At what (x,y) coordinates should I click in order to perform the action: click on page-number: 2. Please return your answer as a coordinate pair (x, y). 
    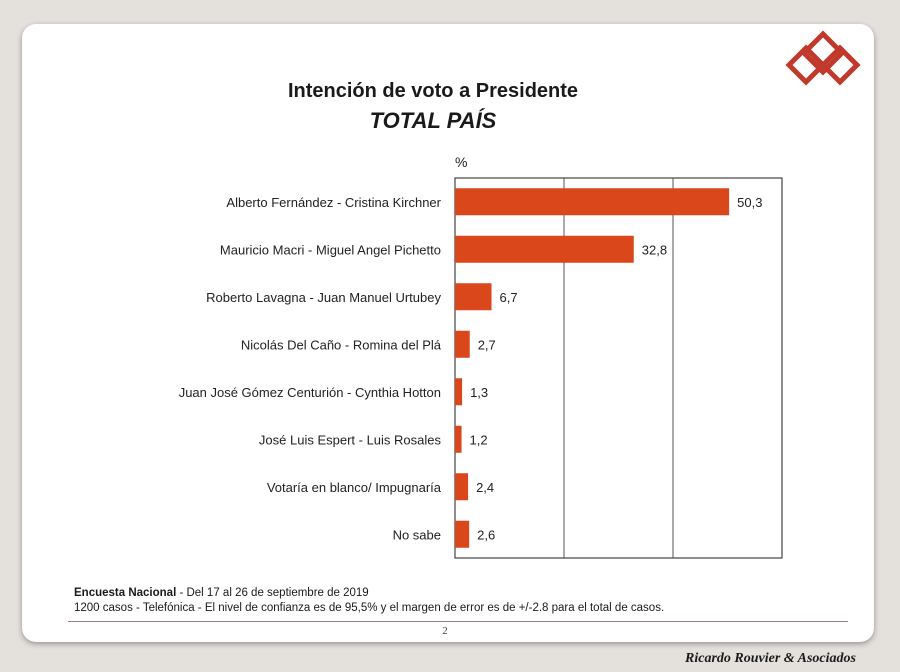
    Looking at the image, I should click on (445, 631).